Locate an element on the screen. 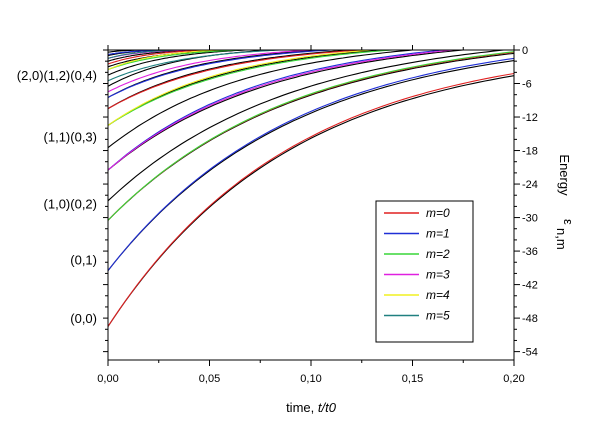  x-tick-label: 0,20 is located at coordinates (513, 379).